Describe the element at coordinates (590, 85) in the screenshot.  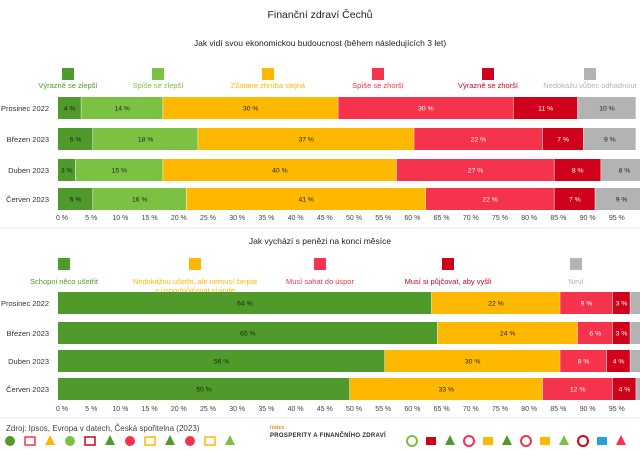
I see `legend-label: Nedokážu vůbec odhadnout` at that location.